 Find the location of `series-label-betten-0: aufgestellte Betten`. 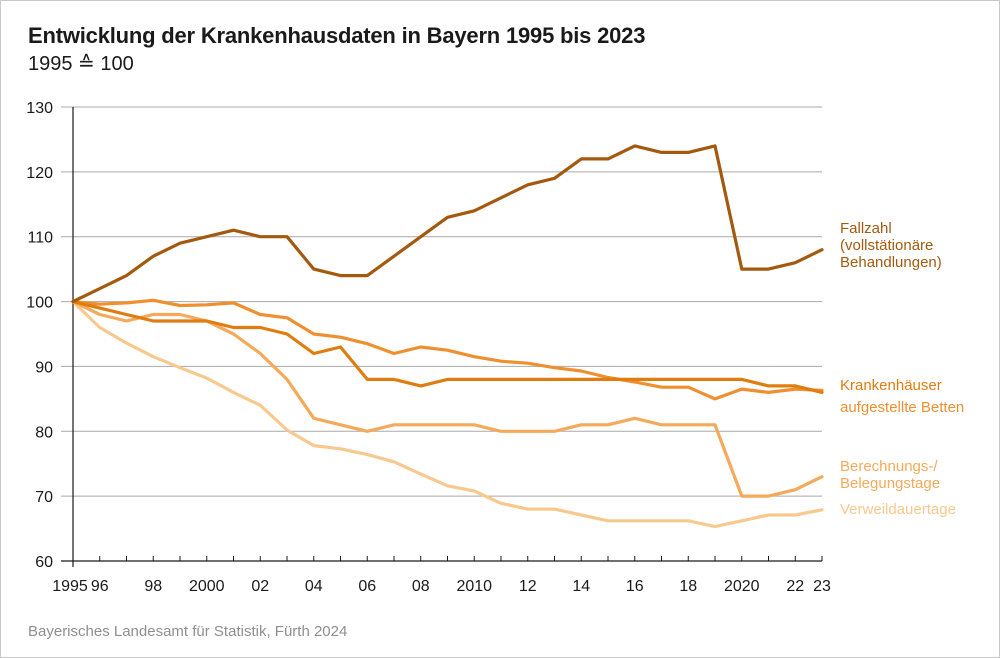

series-label-betten-0: aufgestellte Betten is located at coordinates (902, 407).